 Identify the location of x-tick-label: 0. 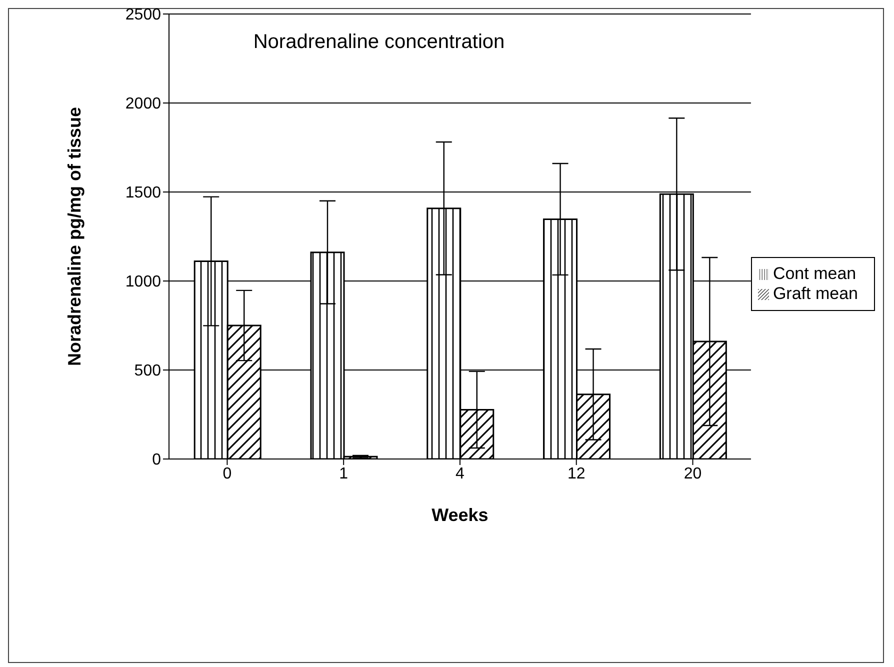
(227, 473).